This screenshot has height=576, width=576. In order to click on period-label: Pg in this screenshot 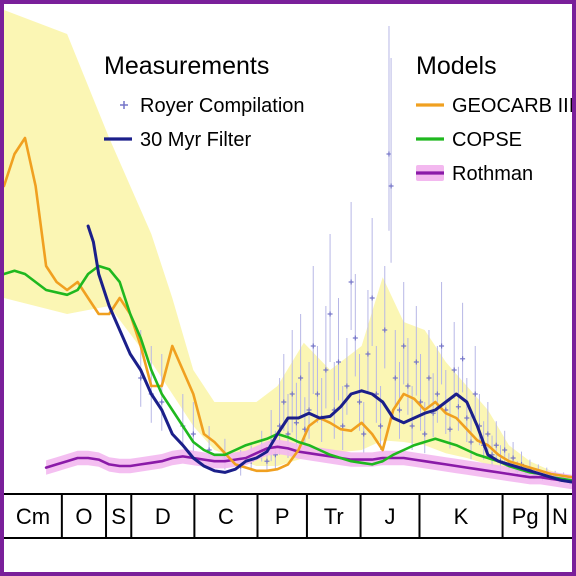, I will do `click(525, 516)`.